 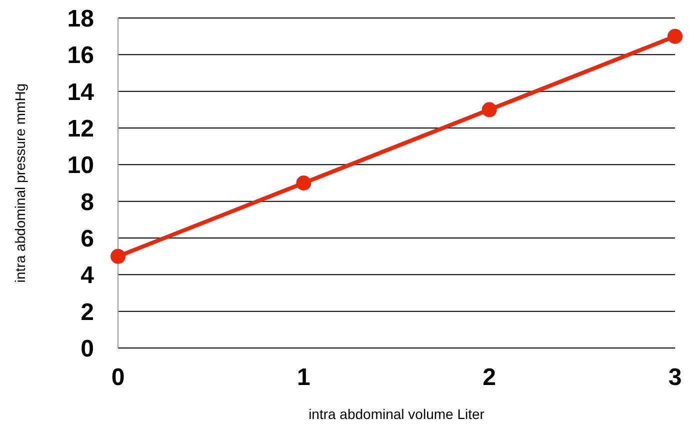 What do you see at coordinates (87, 276) in the screenshot?
I see `y-tick-label: 4` at bounding box center [87, 276].